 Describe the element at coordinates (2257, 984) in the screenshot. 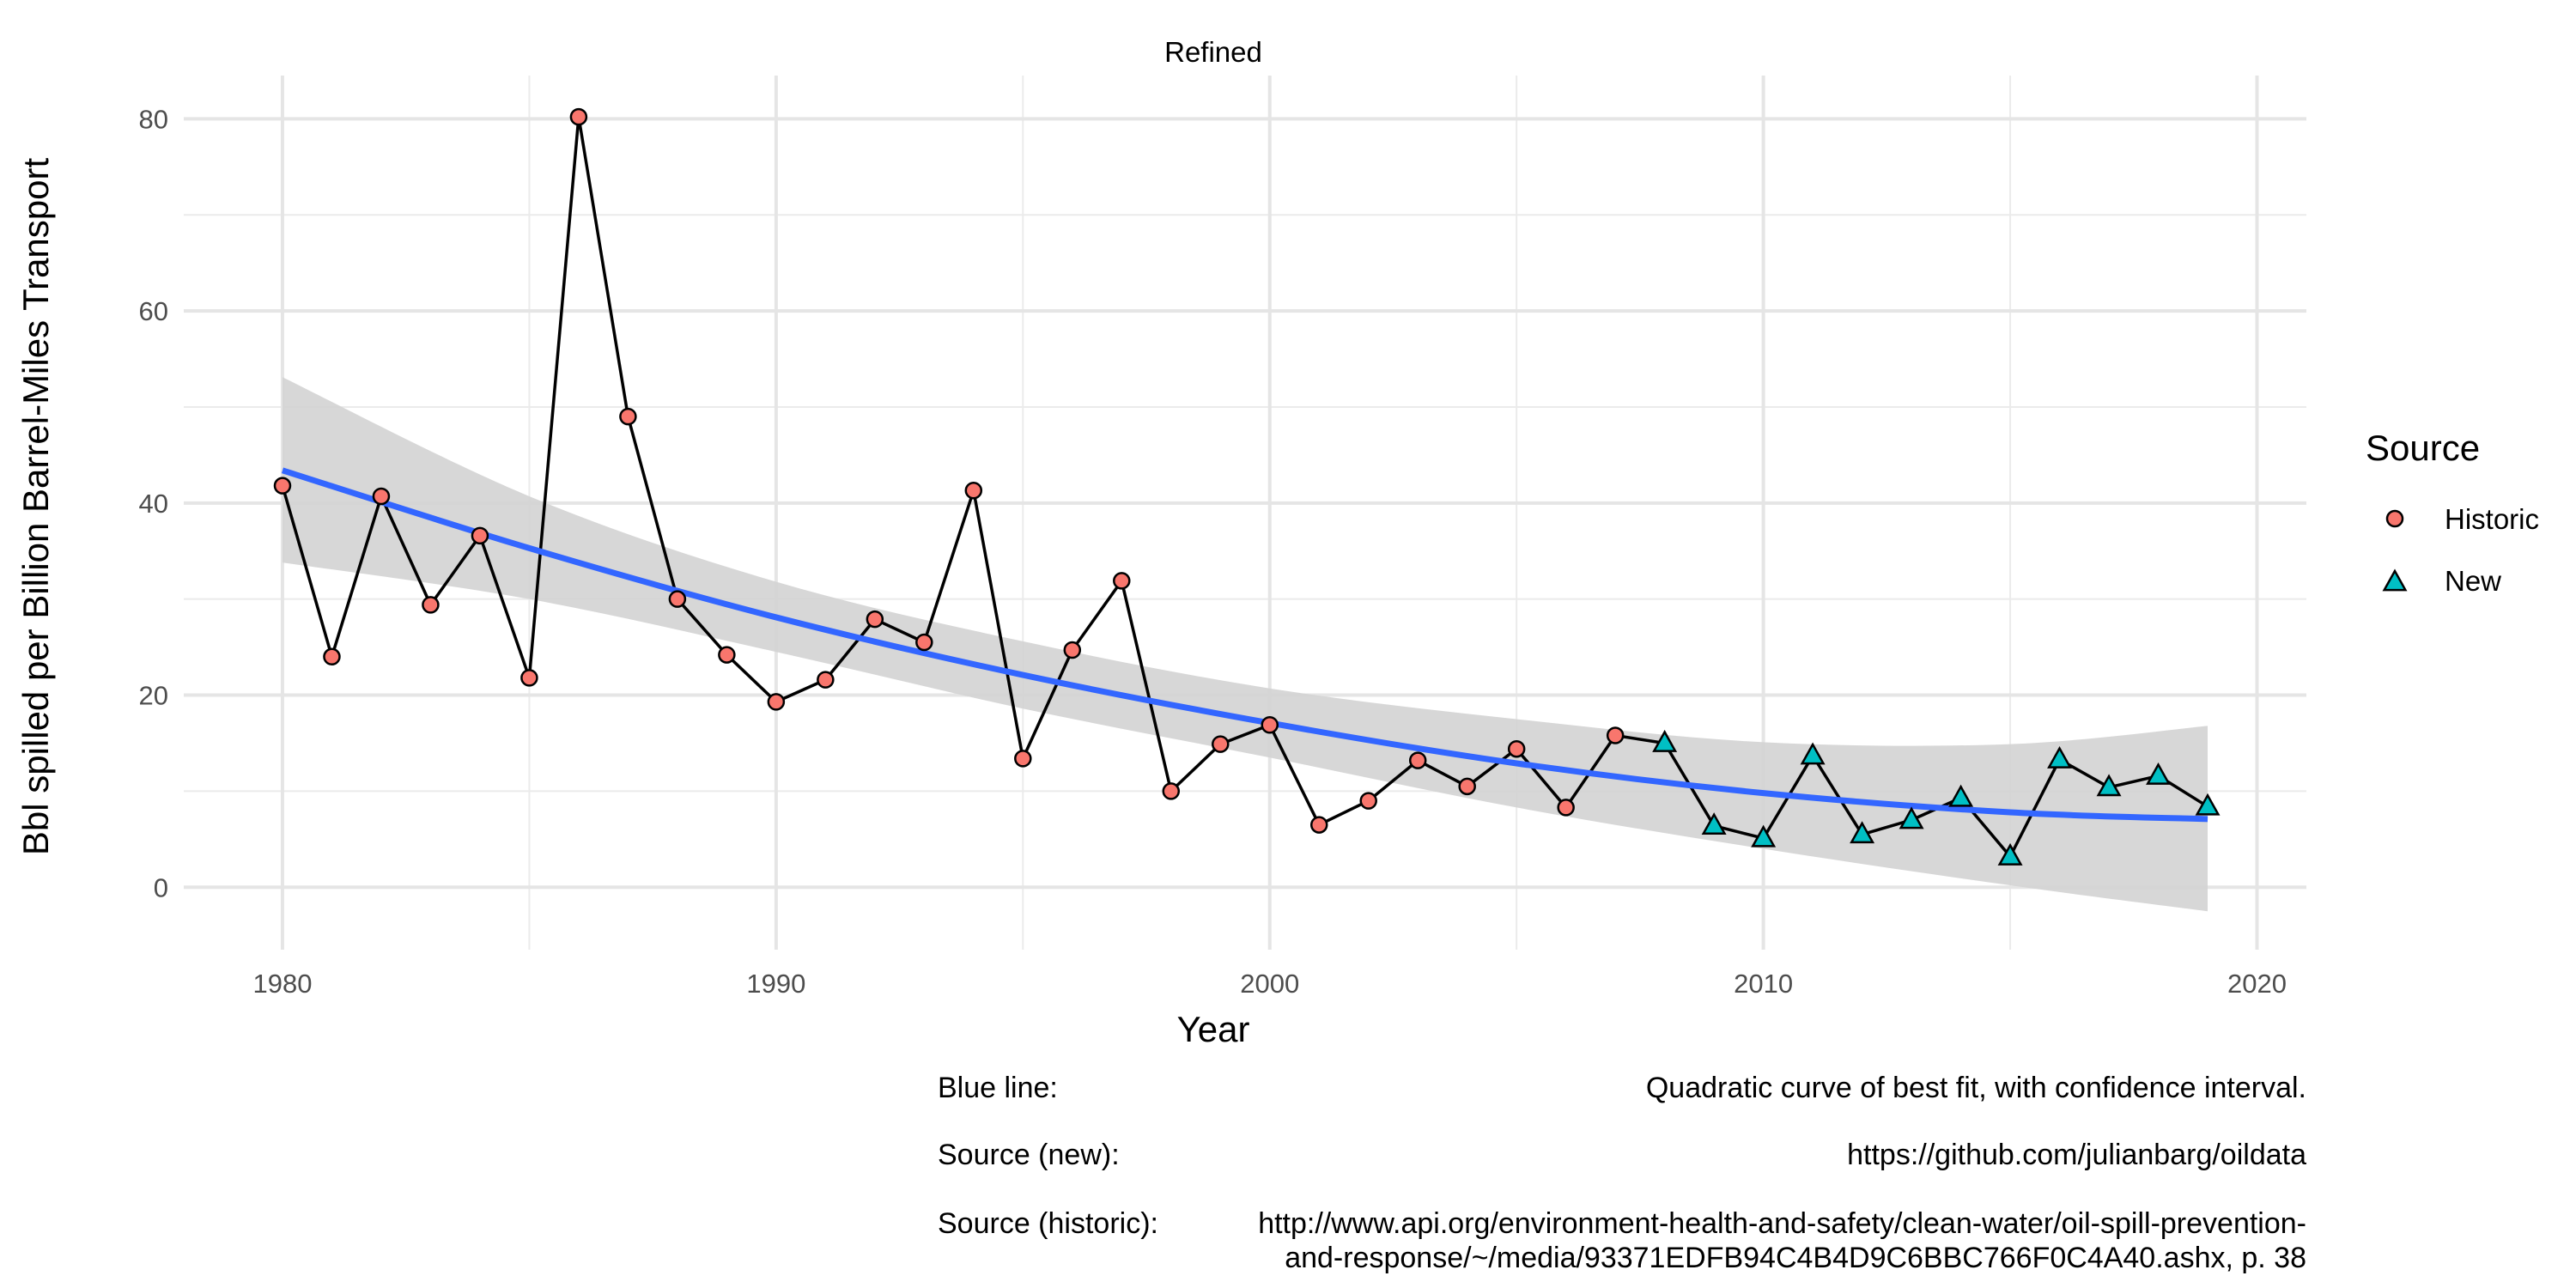

I see `x-tick-label: 2020` at that location.